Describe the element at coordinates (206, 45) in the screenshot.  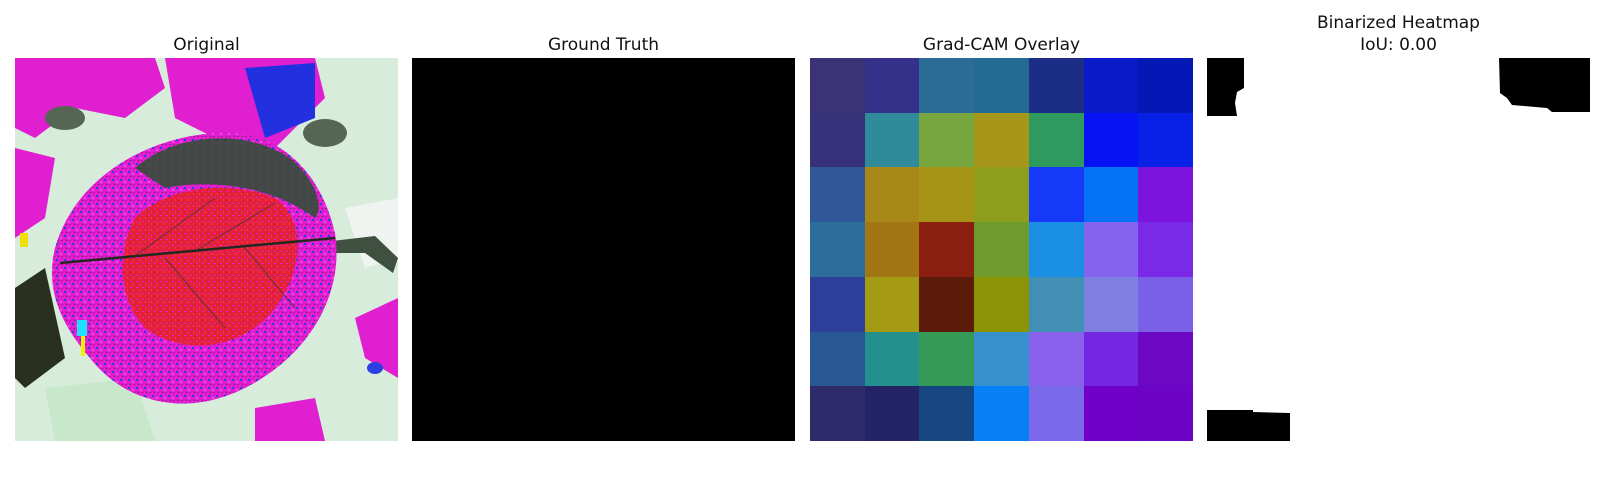
I see `panel-title-original: Original` at that location.